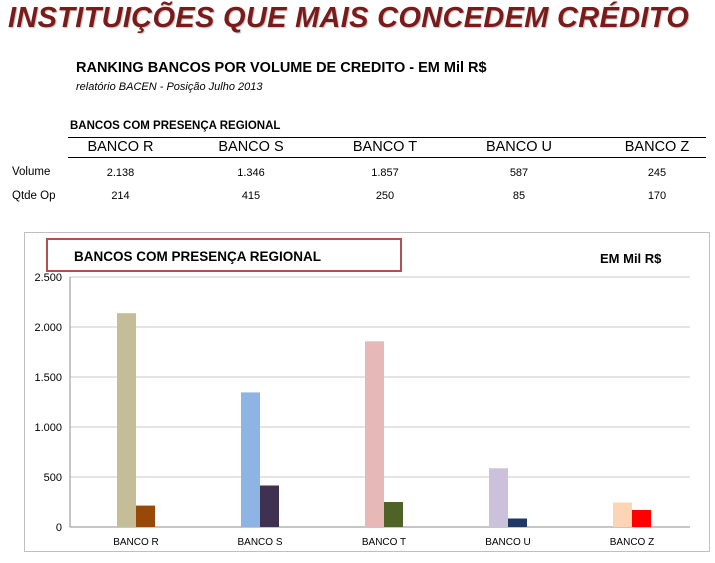  I want to click on column-header: BANCO Z, so click(657, 147).